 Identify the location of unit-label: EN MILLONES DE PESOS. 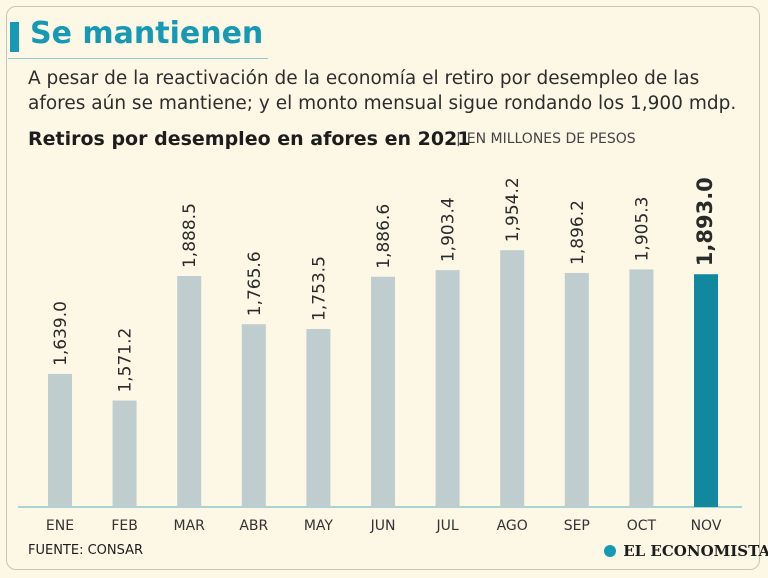
(551, 139).